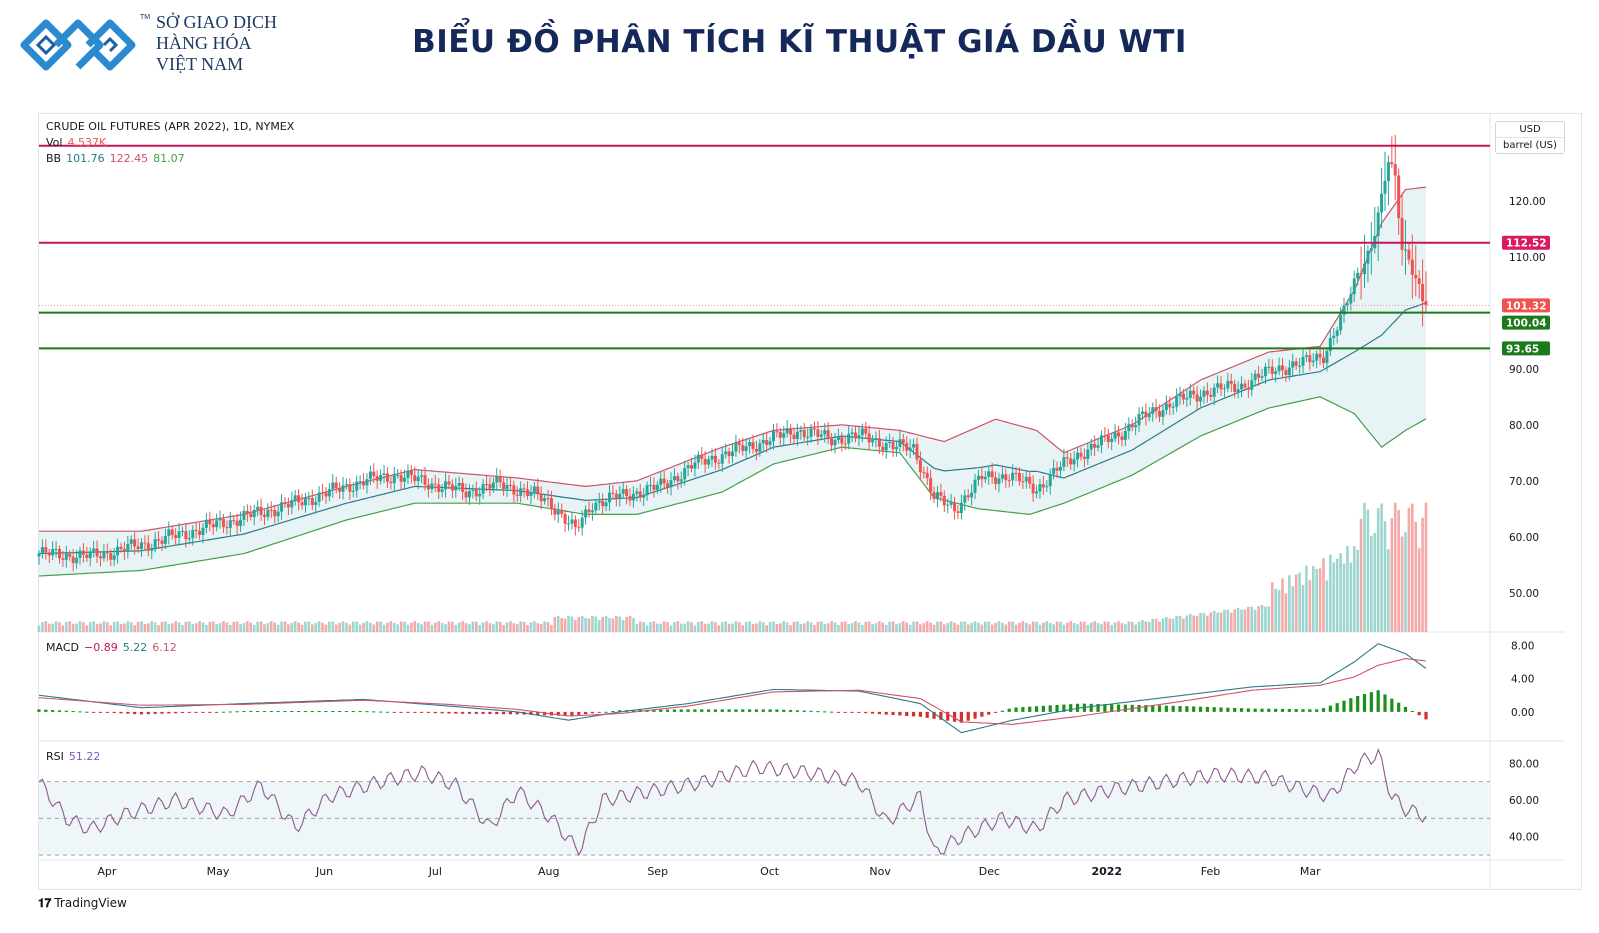 This screenshot has width=1599, height=933. I want to click on tradingview-logo: 𝟏𝟕 TradingView, so click(82, 903).